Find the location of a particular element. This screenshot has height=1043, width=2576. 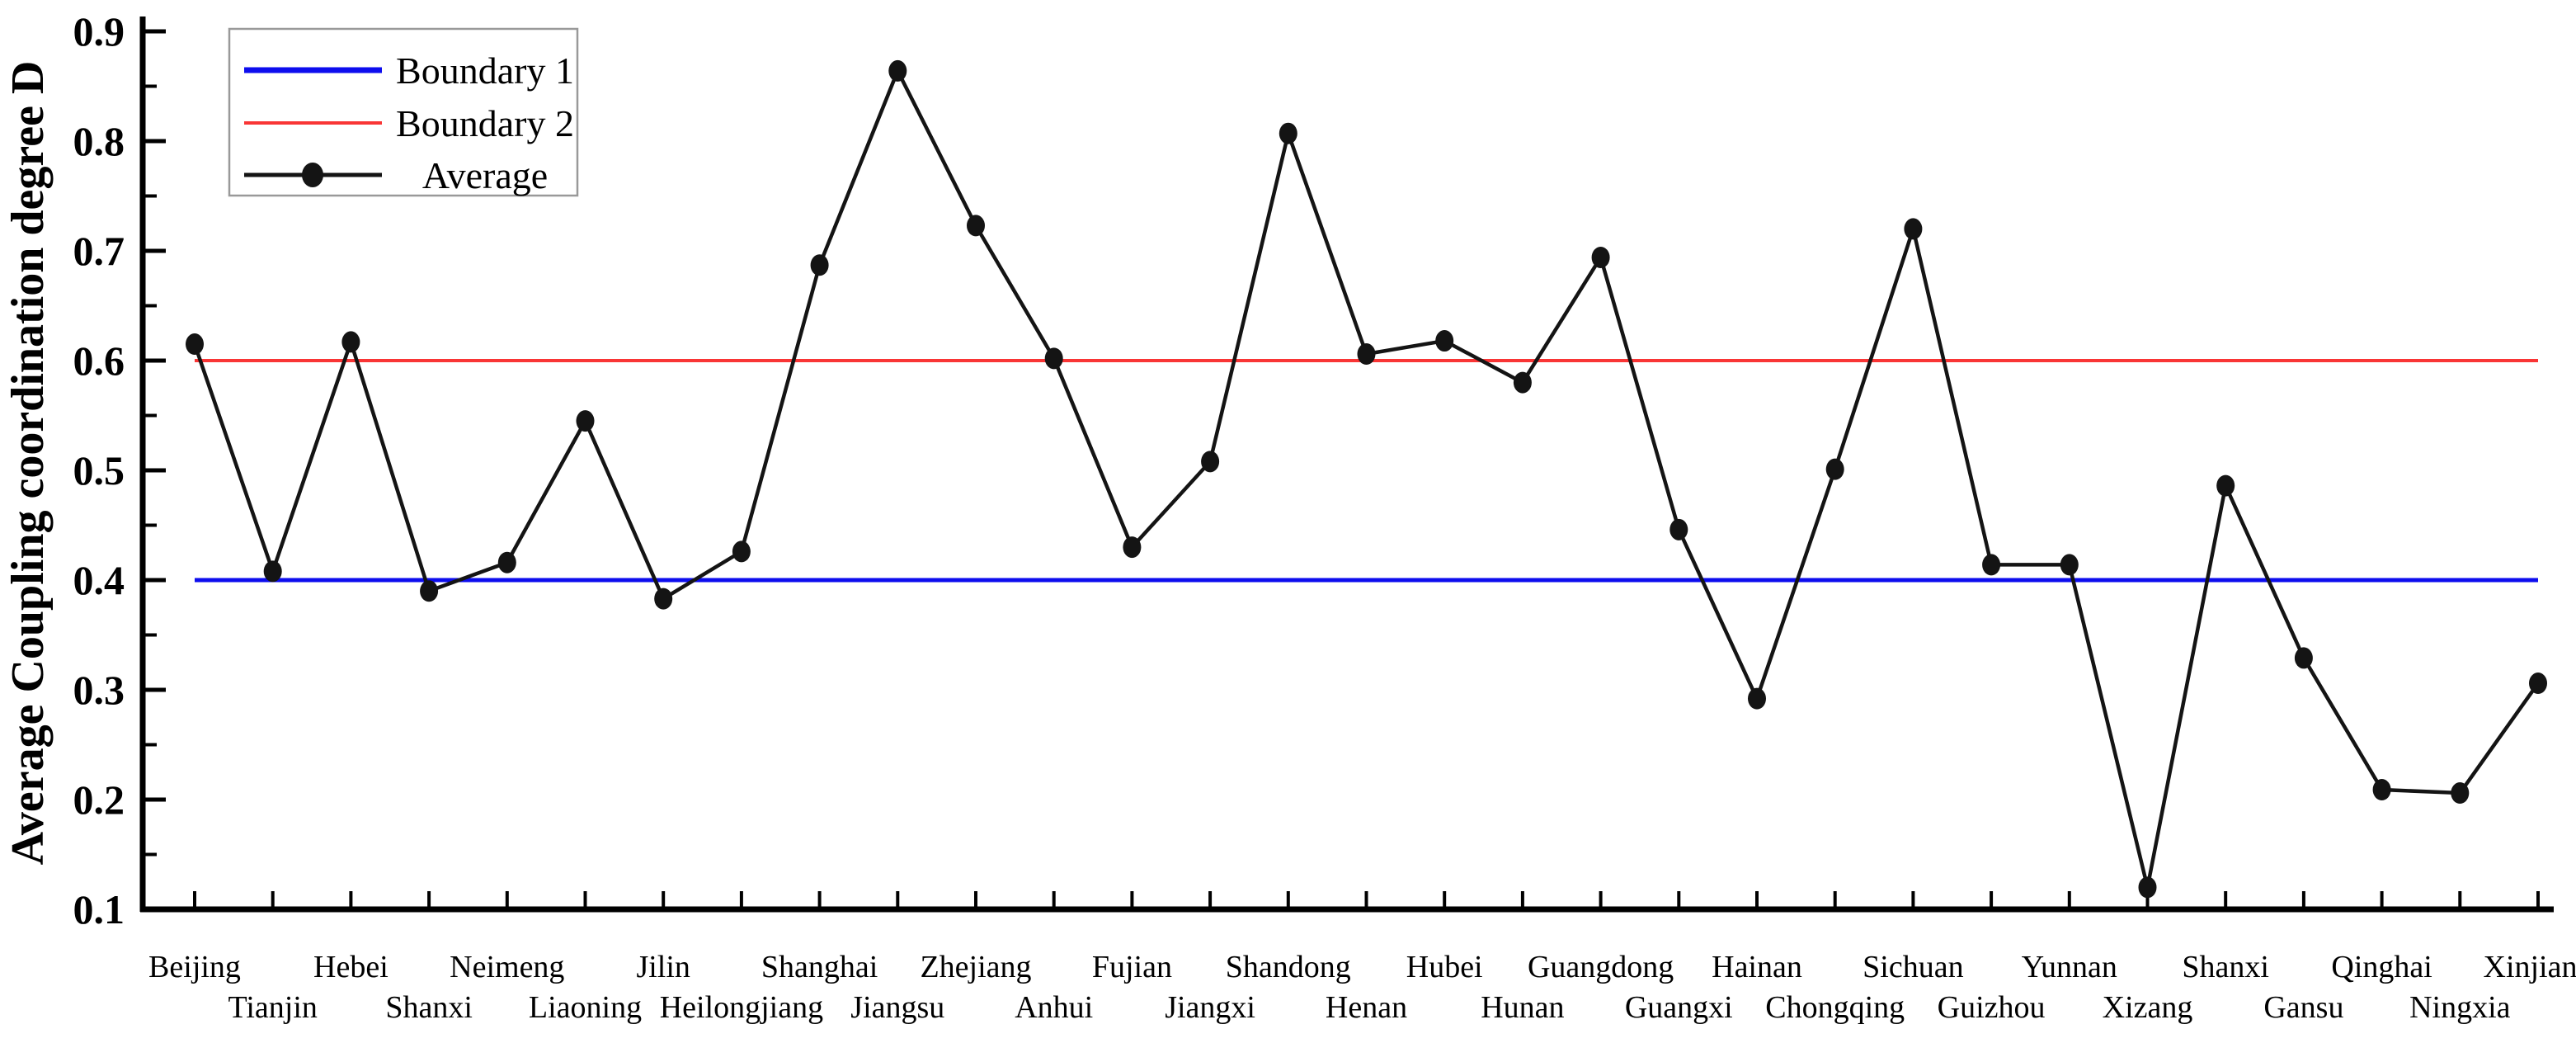

x-axis-label: Hebei is located at coordinates (351, 967).